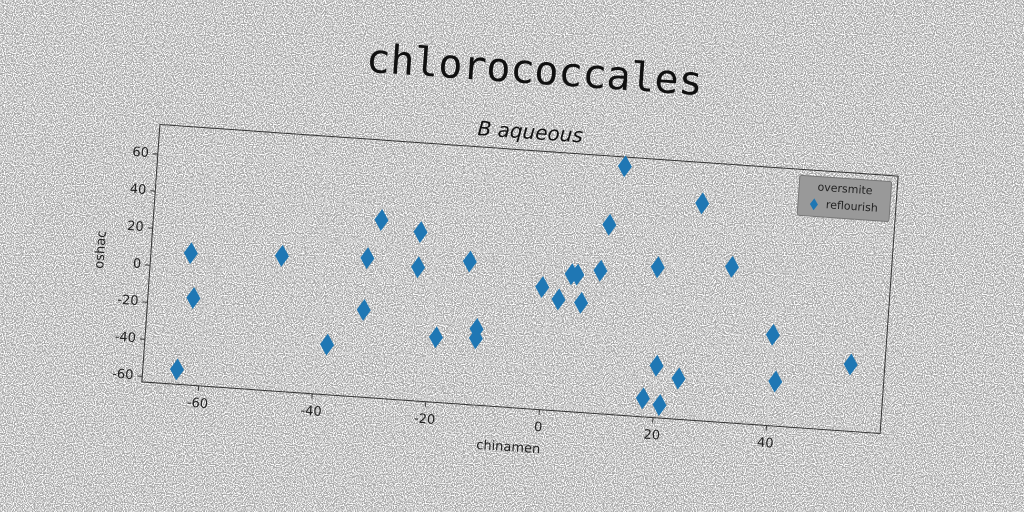 The width and height of the screenshot is (1024, 512). I want to click on x-tick-label: 0, so click(537, 428).